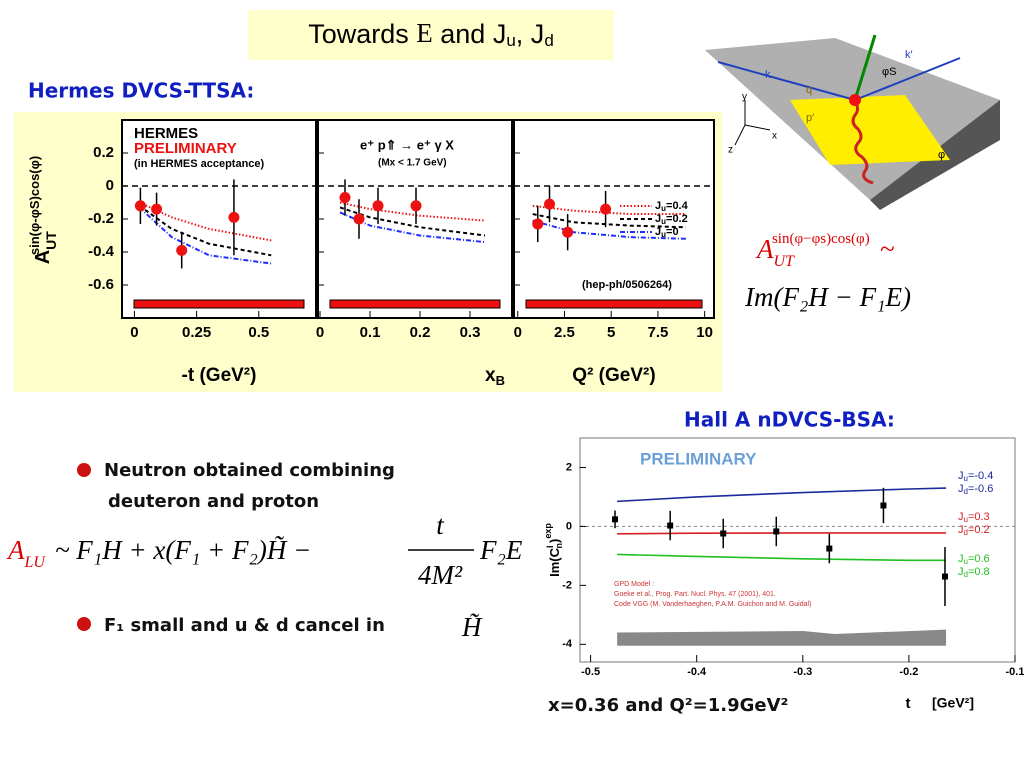  Describe the element at coordinates (980, 476) in the screenshot. I see `legend-label: =-0.4` at that location.